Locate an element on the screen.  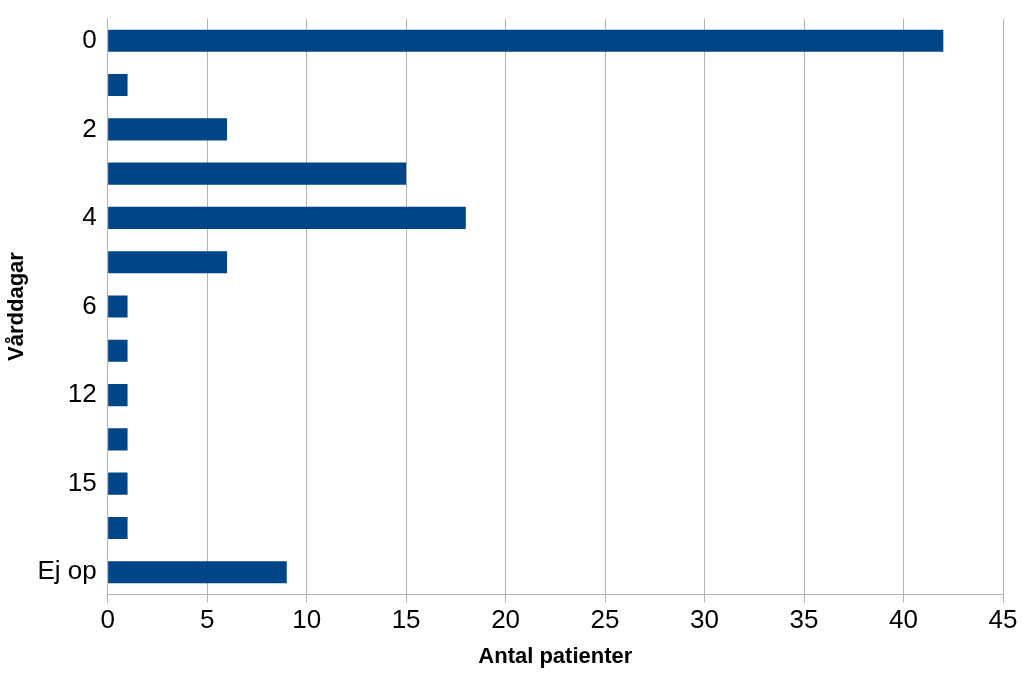
x-tick-label: 40 is located at coordinates (903, 619).